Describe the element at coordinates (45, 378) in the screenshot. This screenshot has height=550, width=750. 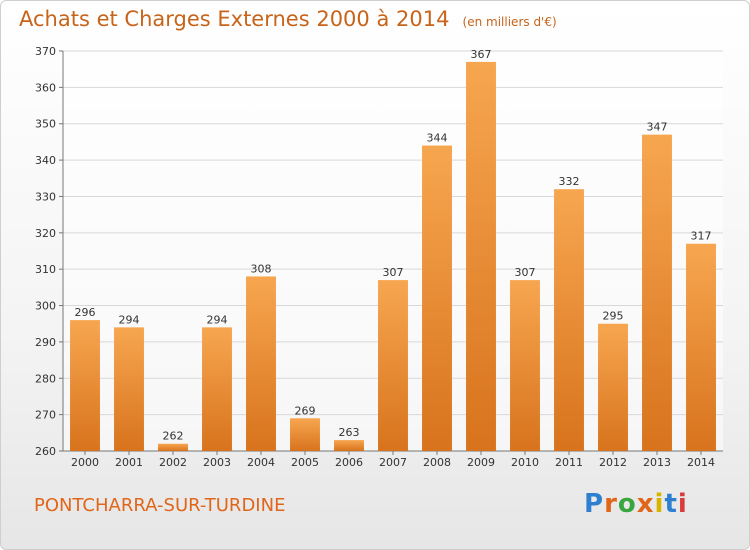
I see `y-tick-label: 280` at that location.